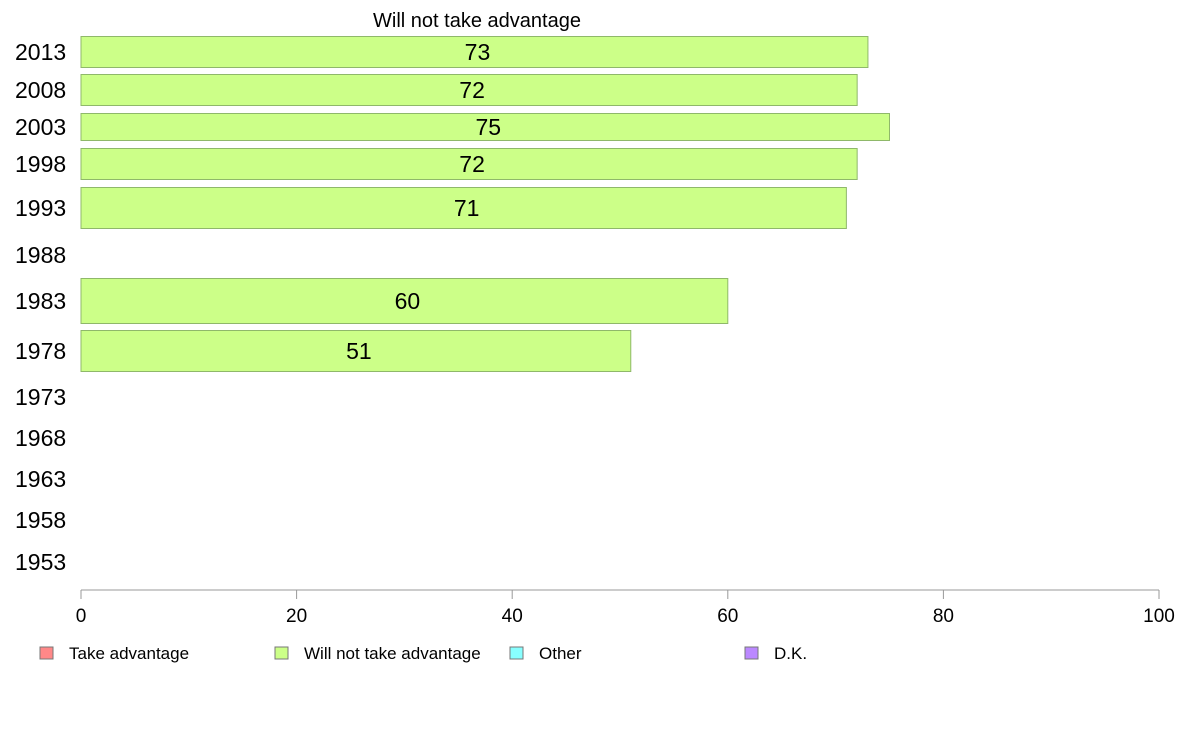  I want to click on year-label-1968: 1968, so click(40, 438).